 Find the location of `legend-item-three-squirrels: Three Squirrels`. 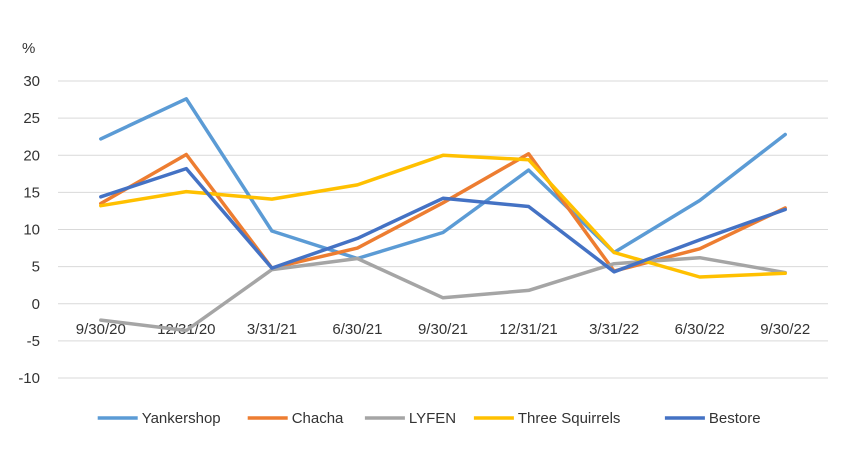

legend-item-three-squirrels: Three Squirrels is located at coordinates (547, 418).